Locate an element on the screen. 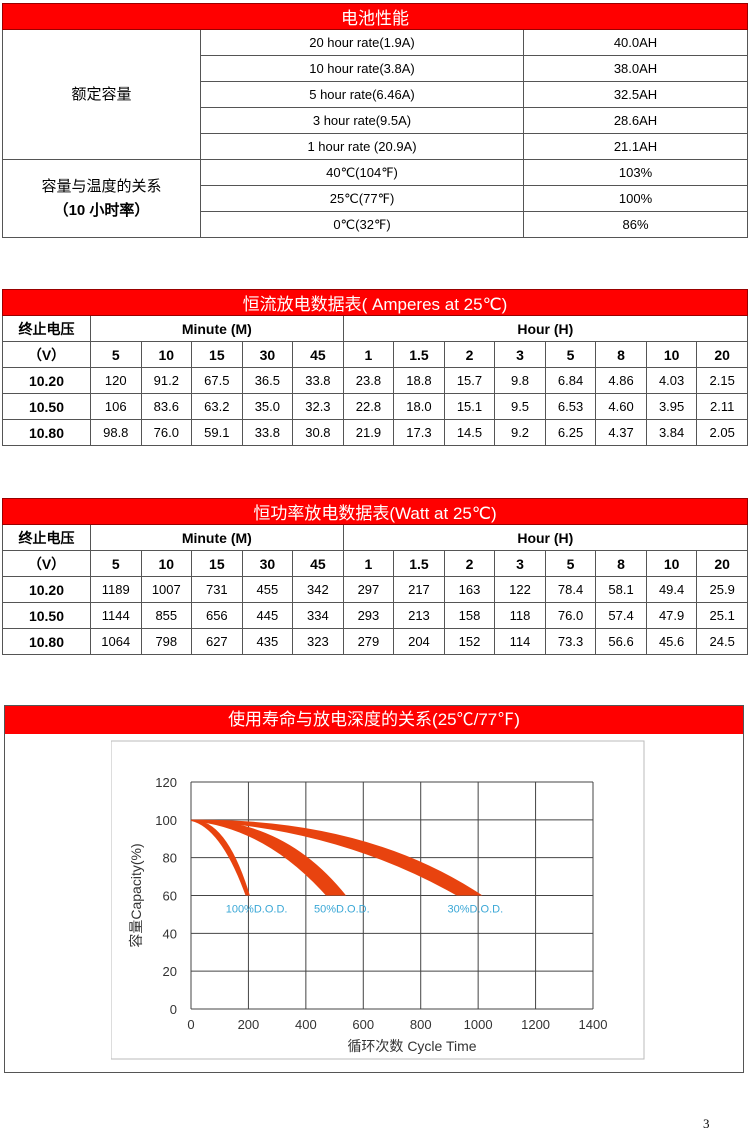  table-cell: 14.5 is located at coordinates (469, 432).